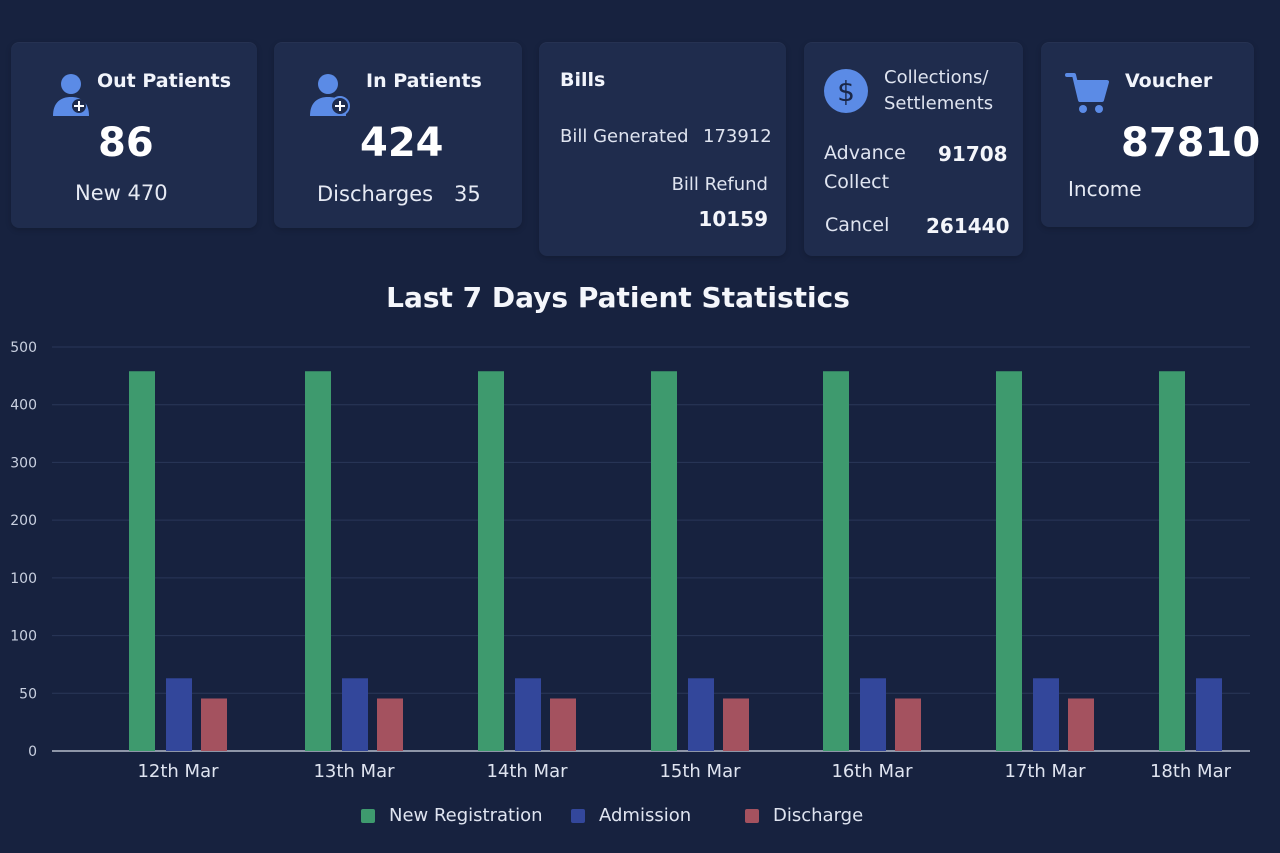 The width and height of the screenshot is (1280, 853). Describe the element at coordinates (466, 815) in the screenshot. I see `legend-label: New Registration` at that location.